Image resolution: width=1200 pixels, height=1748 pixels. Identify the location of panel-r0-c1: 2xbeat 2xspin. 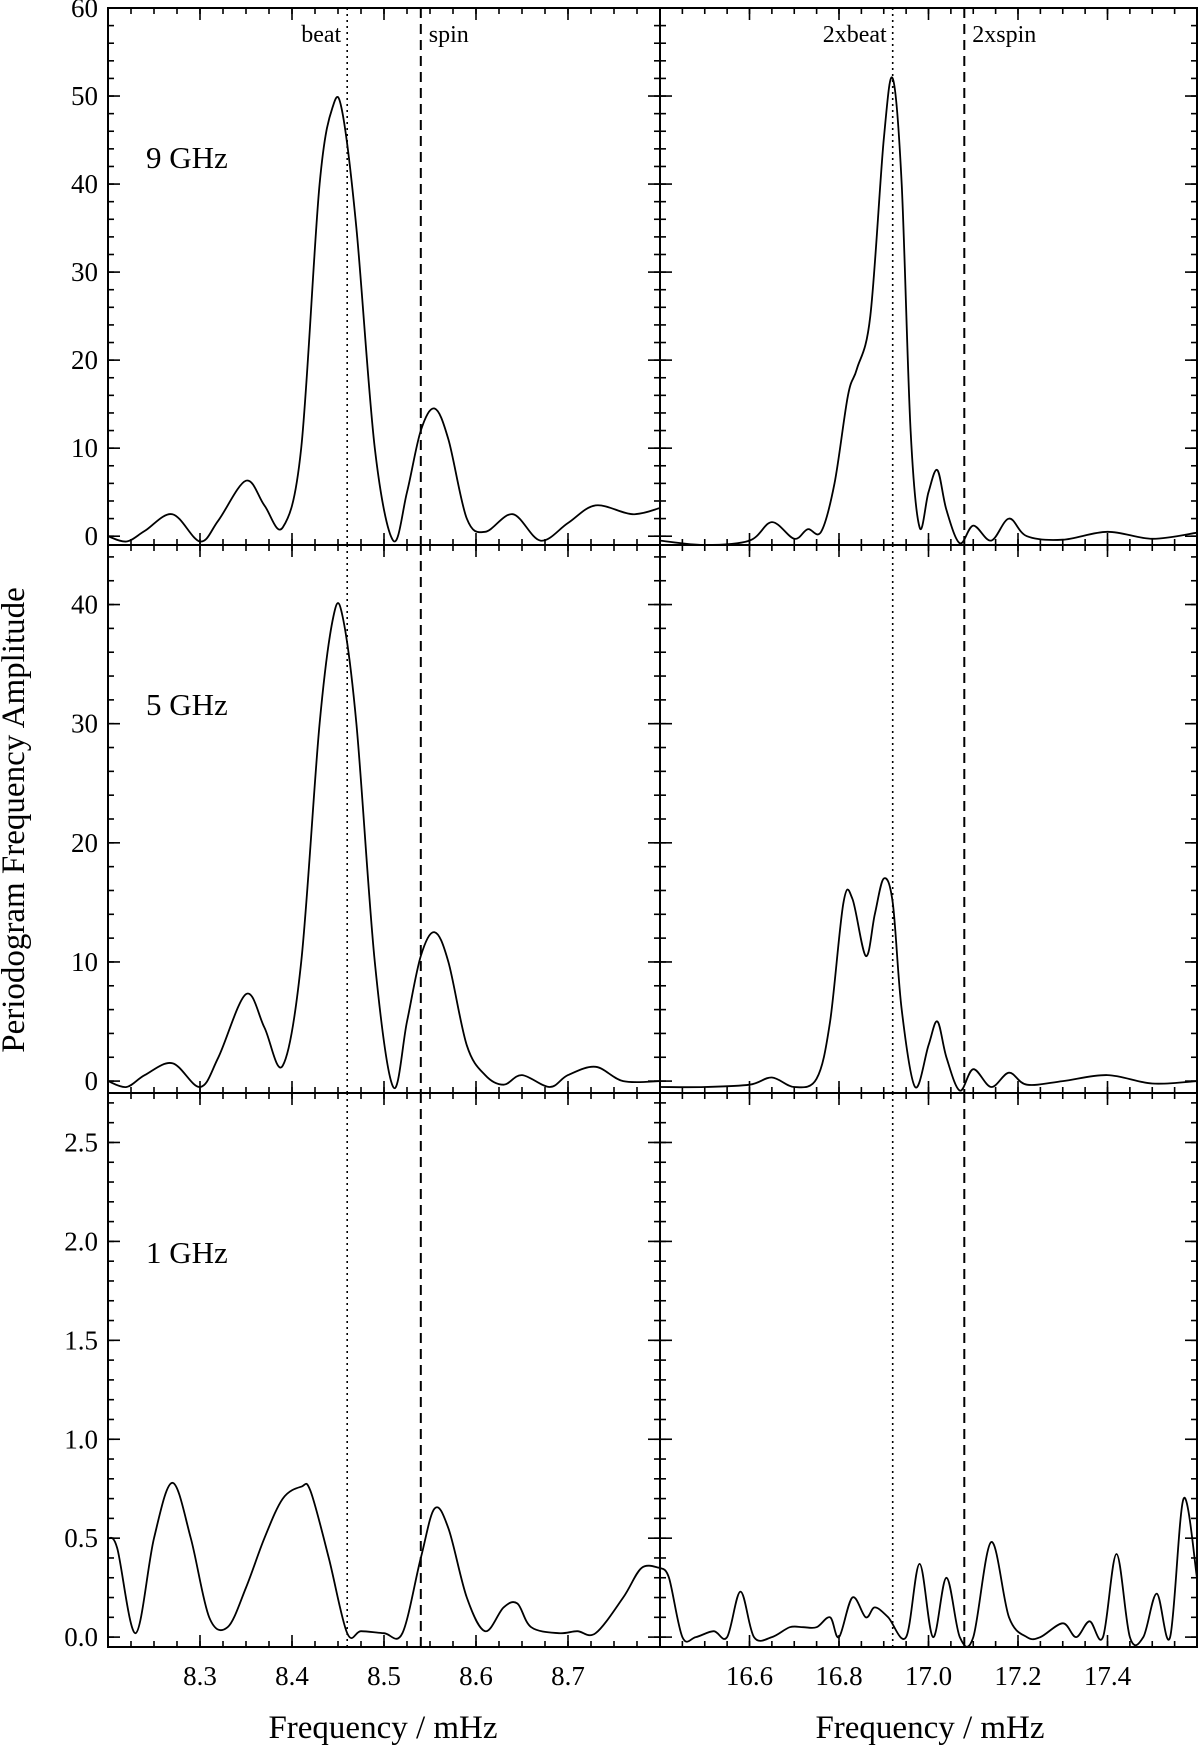
(928, 276).